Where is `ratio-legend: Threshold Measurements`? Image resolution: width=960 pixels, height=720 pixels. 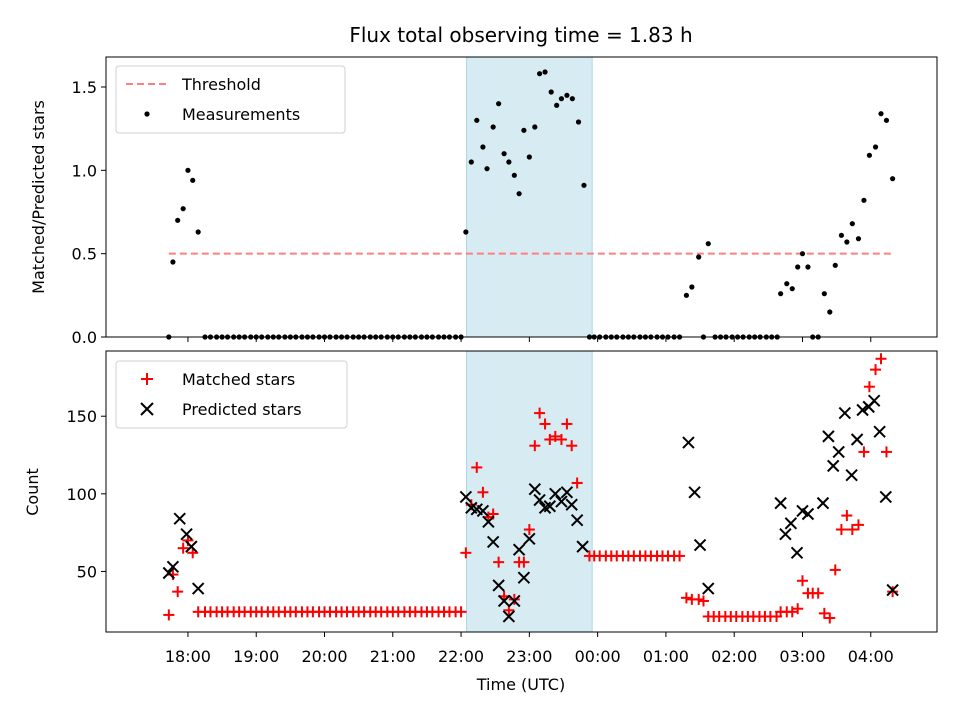 ratio-legend: Threshold Measurements is located at coordinates (230, 99).